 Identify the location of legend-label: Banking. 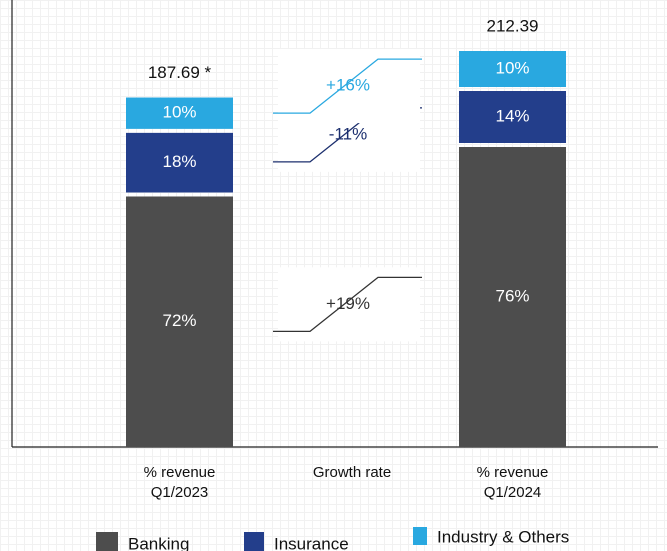
(158, 542).